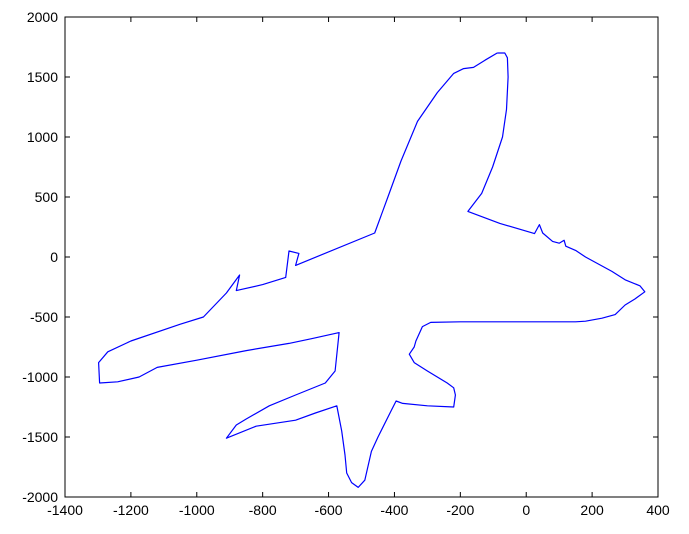 The height and width of the screenshot is (534, 689). I want to click on y-tick-label: 500, so click(47, 197).